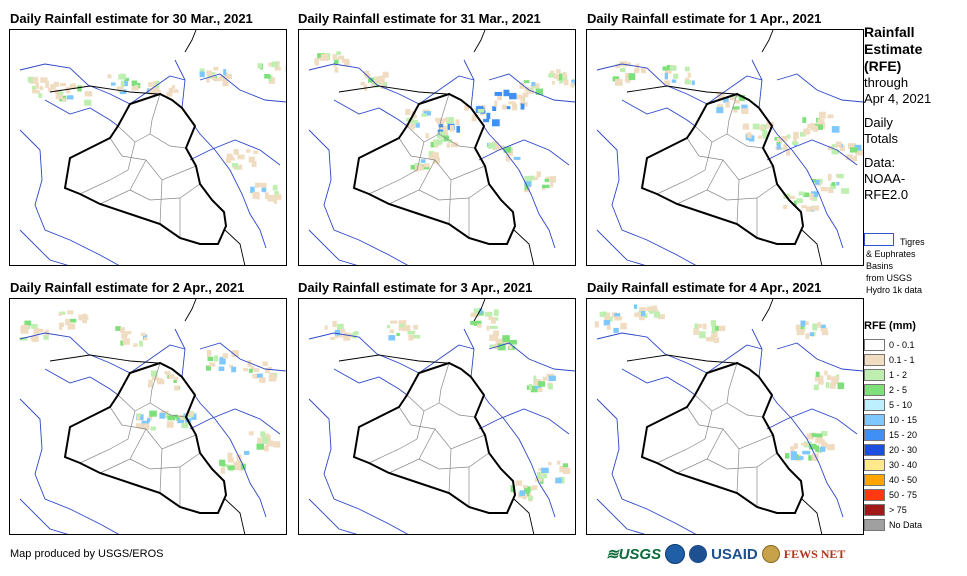  I want to click on basin-line-2: & Euphrates, so click(891, 254).